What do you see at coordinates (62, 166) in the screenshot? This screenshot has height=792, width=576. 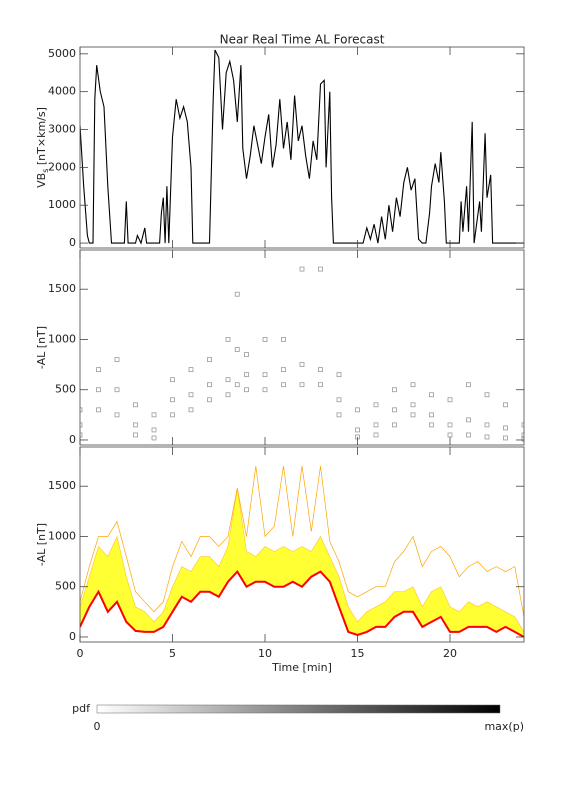 I see `y-tick-label: 2000` at bounding box center [62, 166].